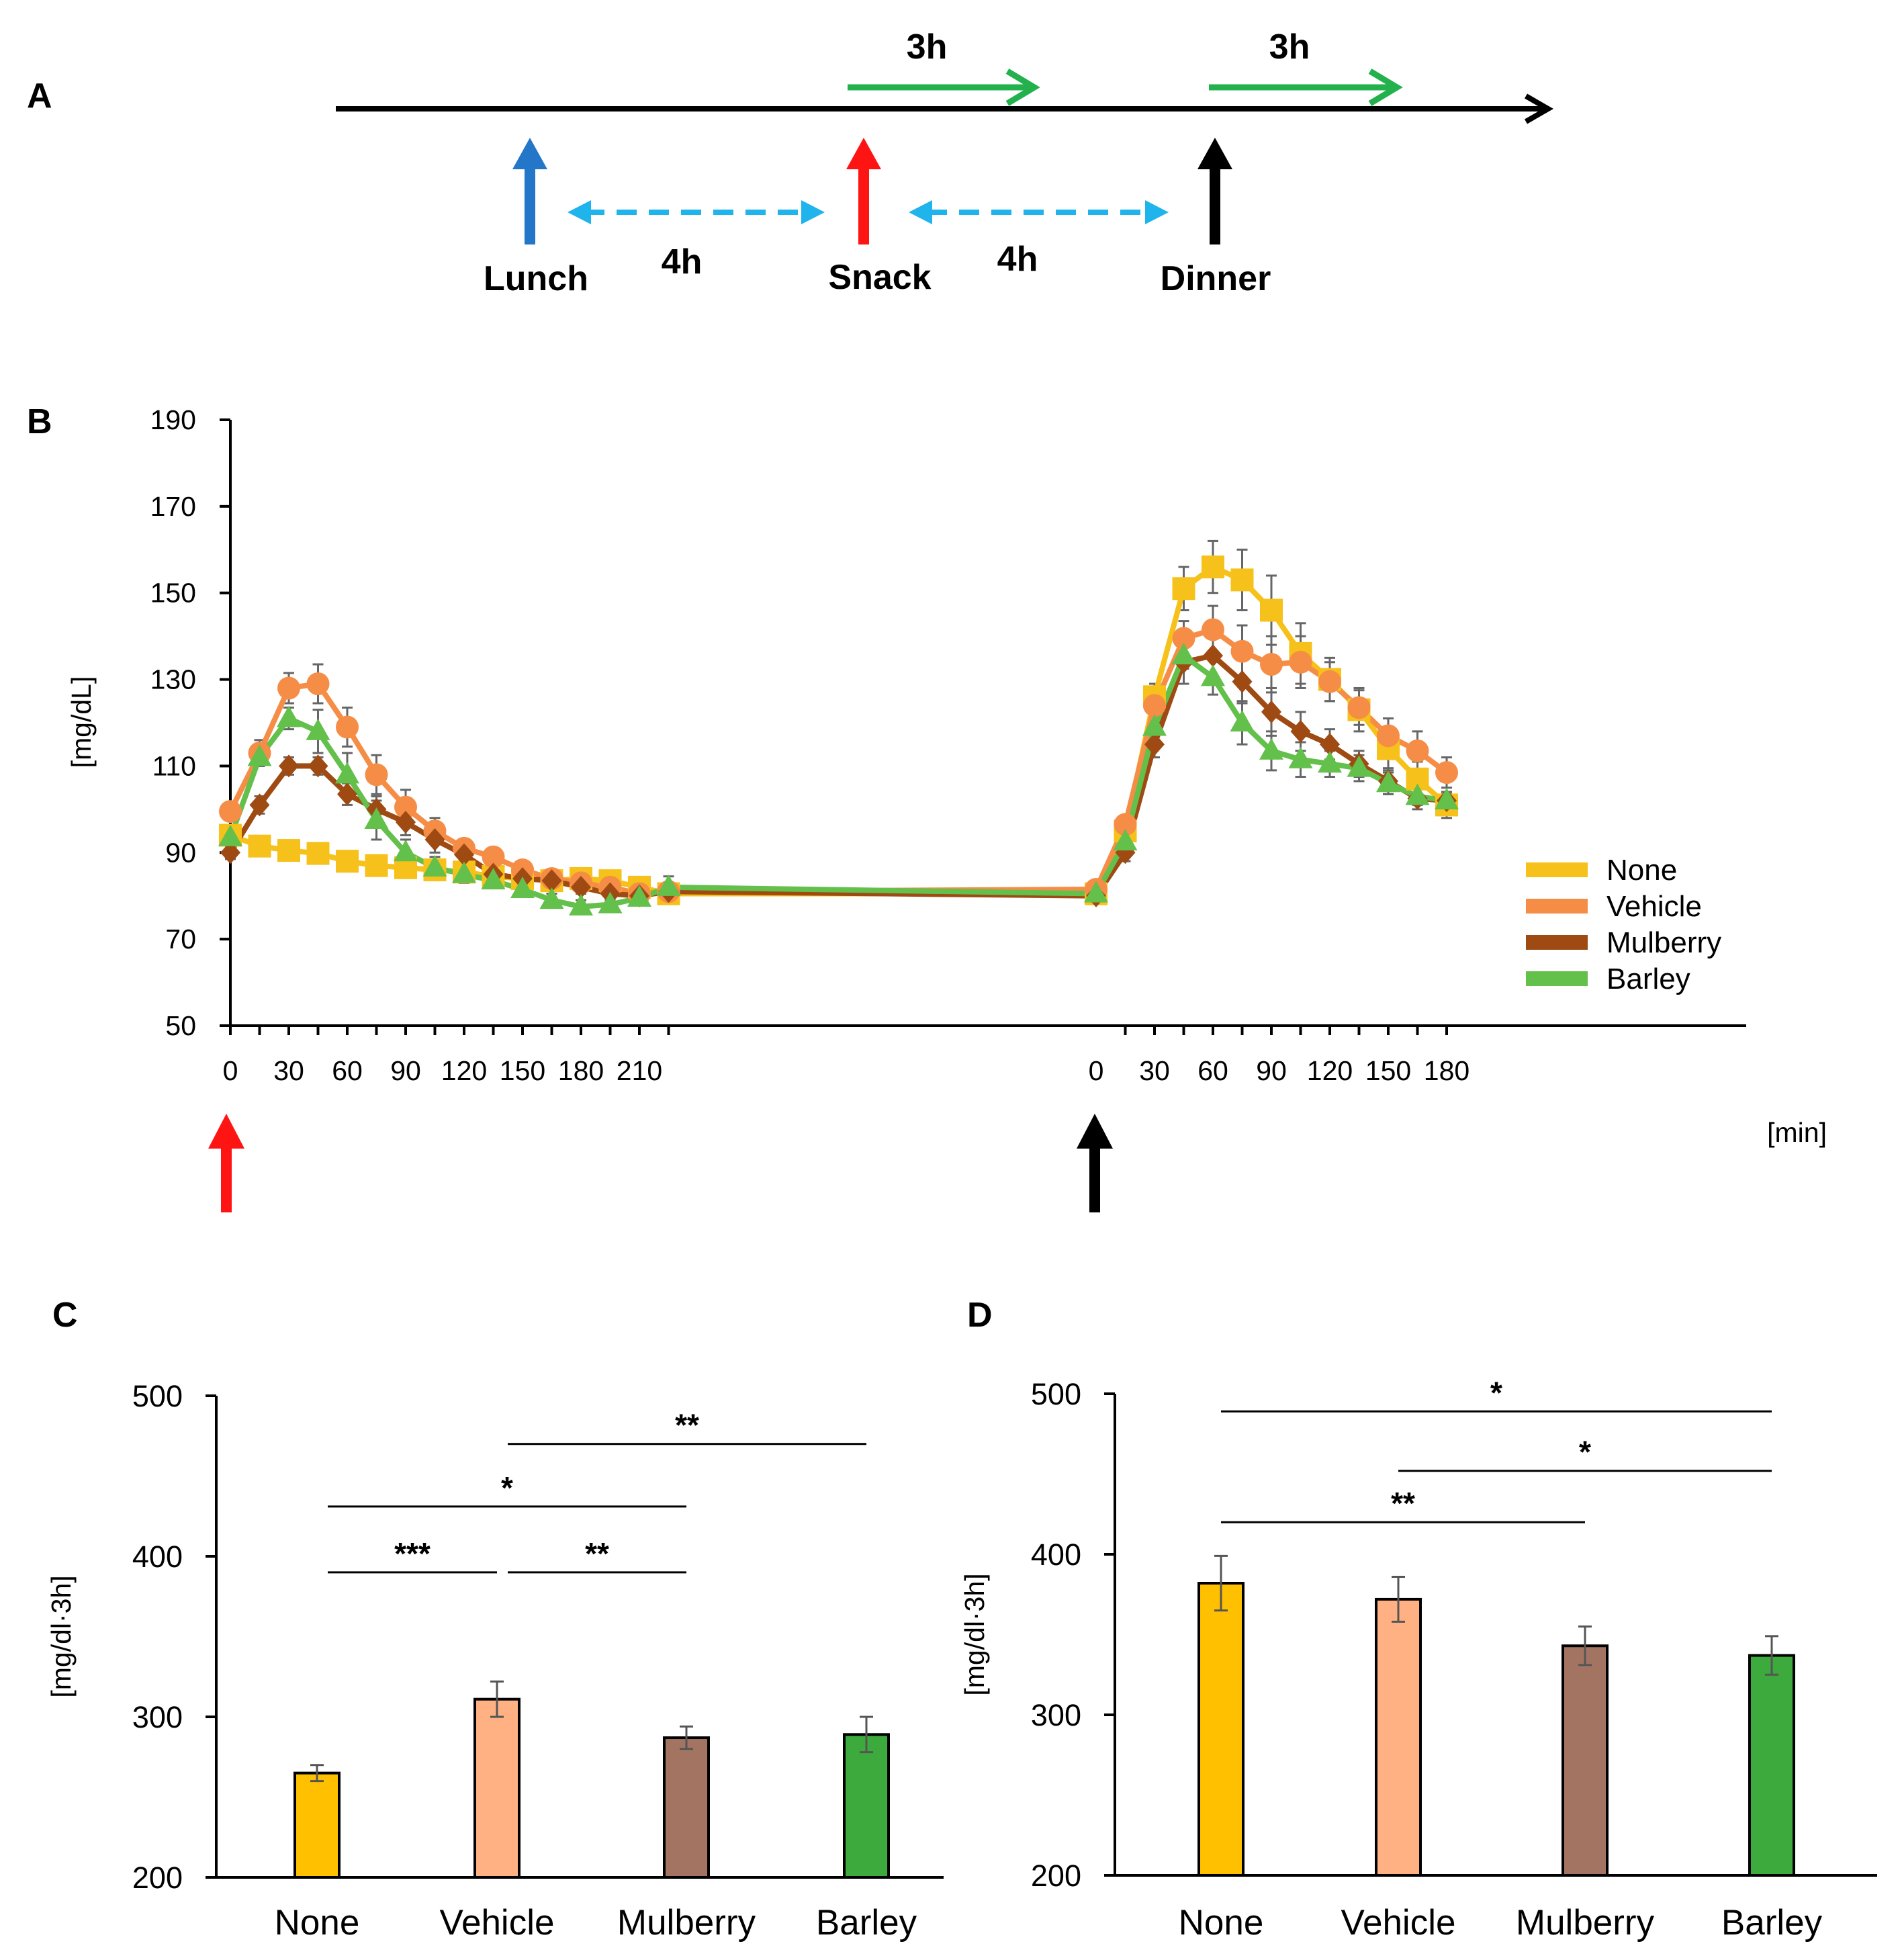 Image resolution: width=1900 pixels, height=1960 pixels. Describe the element at coordinates (522, 1070) in the screenshot. I see `x-tick-label: 150` at that location.